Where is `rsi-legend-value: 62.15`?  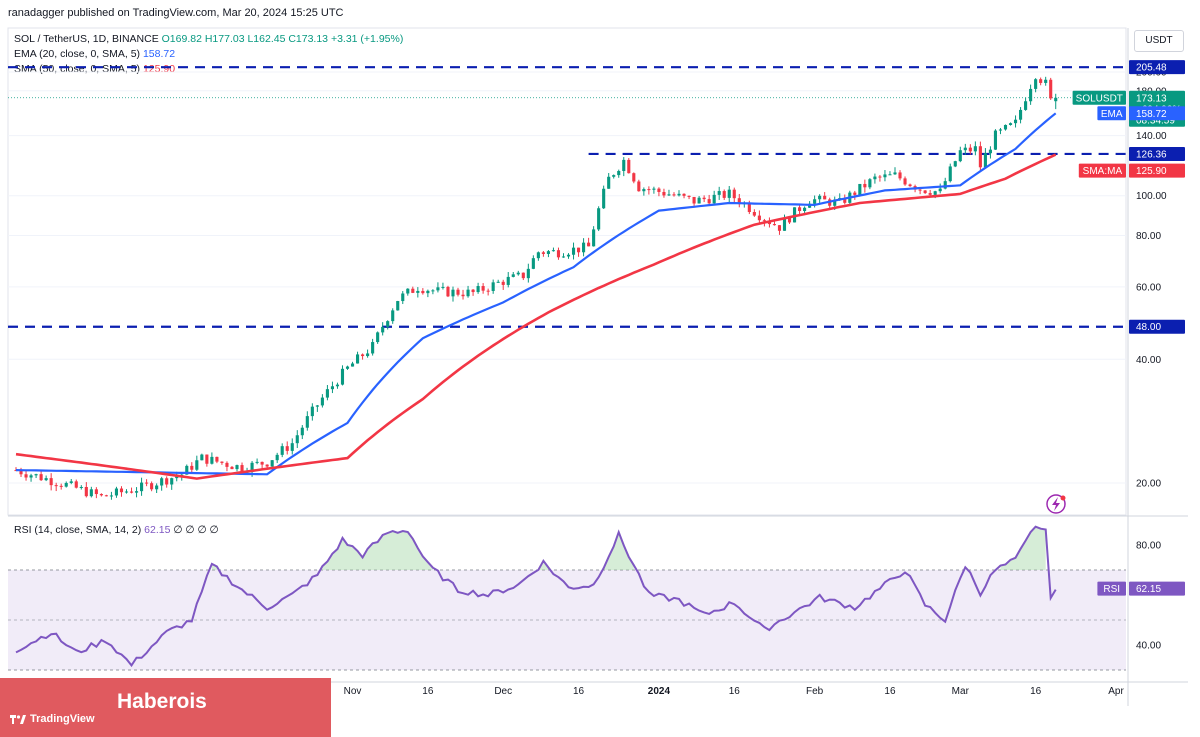 rsi-legend-value: 62.15 is located at coordinates (157, 530).